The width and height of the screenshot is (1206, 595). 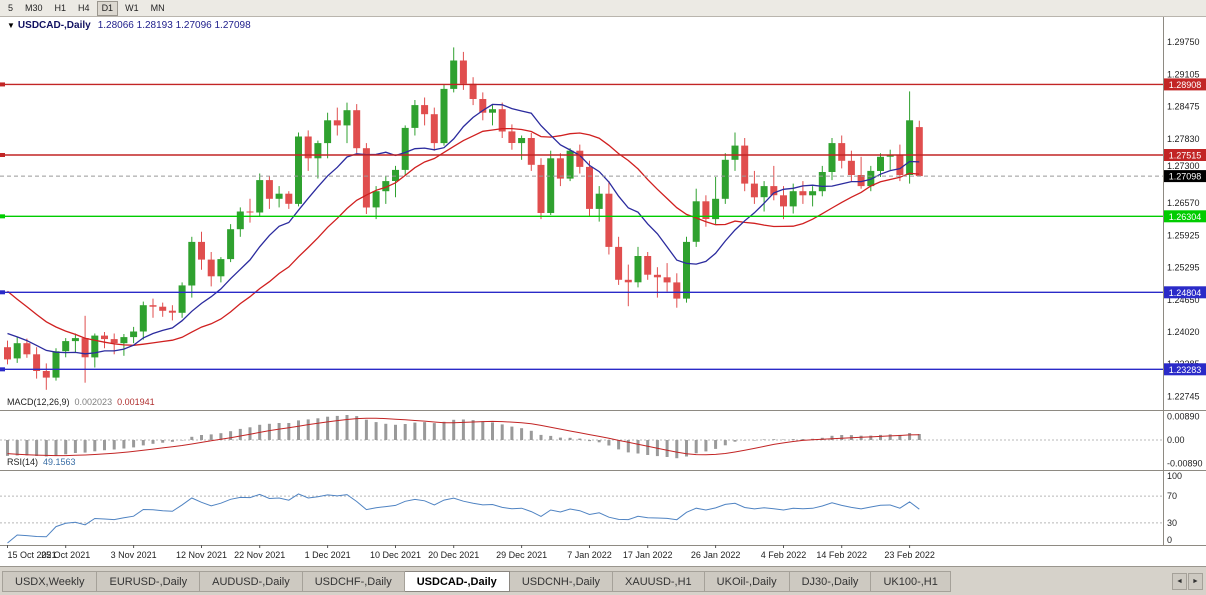 What do you see at coordinates (603, 8) in the screenshot?
I see `timeframe-toolbar: 5 M30 H1 H4 D1 W1 MN` at bounding box center [603, 8].